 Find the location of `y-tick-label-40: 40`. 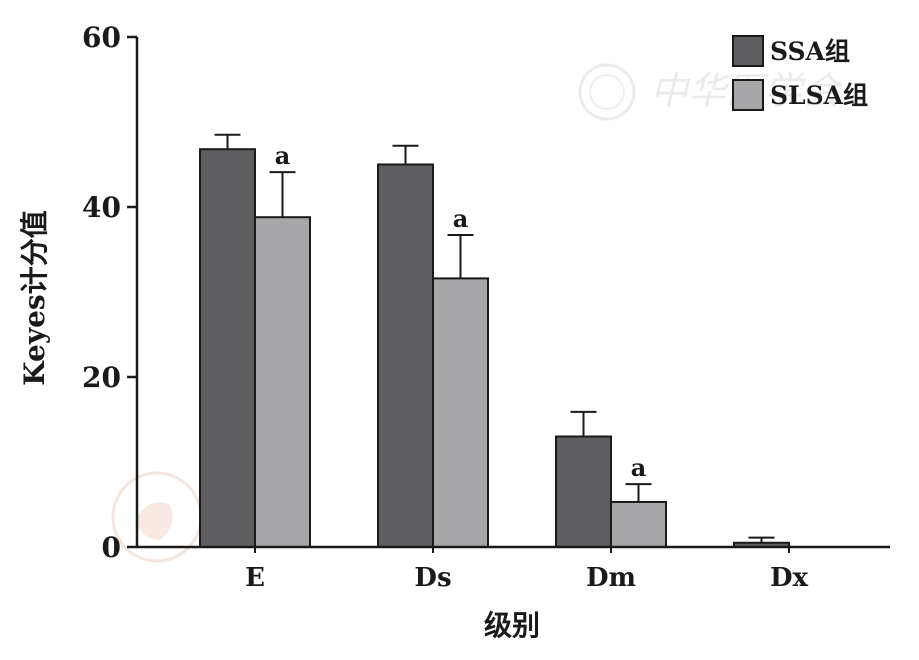

y-tick-label-40: 40 is located at coordinates (101, 207).